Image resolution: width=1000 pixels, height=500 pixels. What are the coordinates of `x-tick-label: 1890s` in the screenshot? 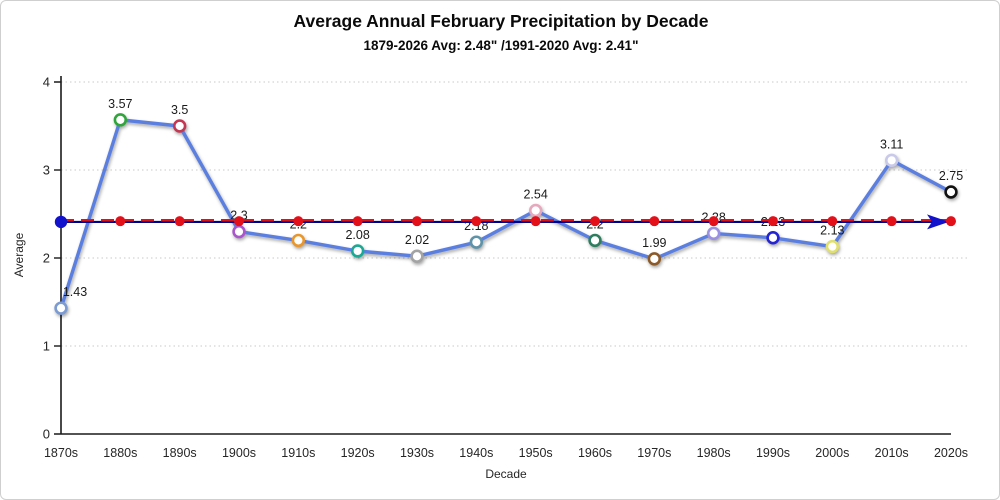 It's located at (180, 453).